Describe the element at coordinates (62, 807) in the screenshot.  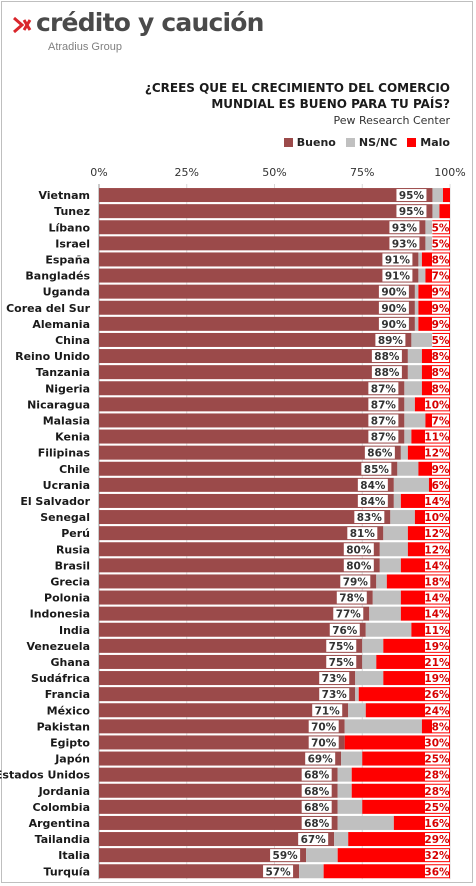
I see `category-label: Colombia` at that location.